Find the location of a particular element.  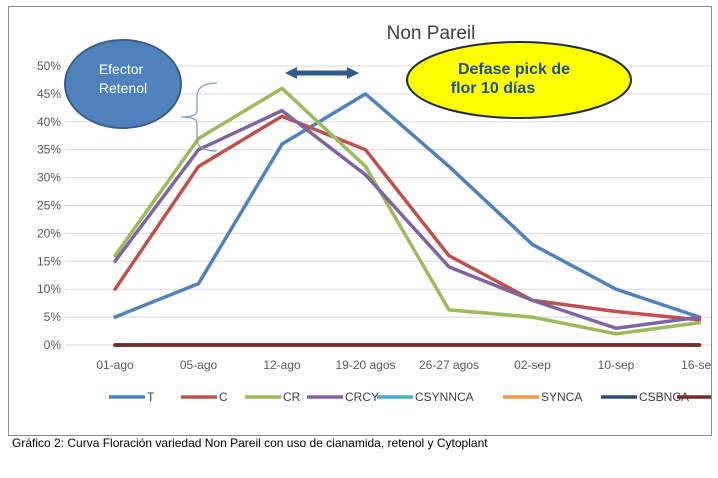

legend-label: SYNCA is located at coordinates (561, 397).